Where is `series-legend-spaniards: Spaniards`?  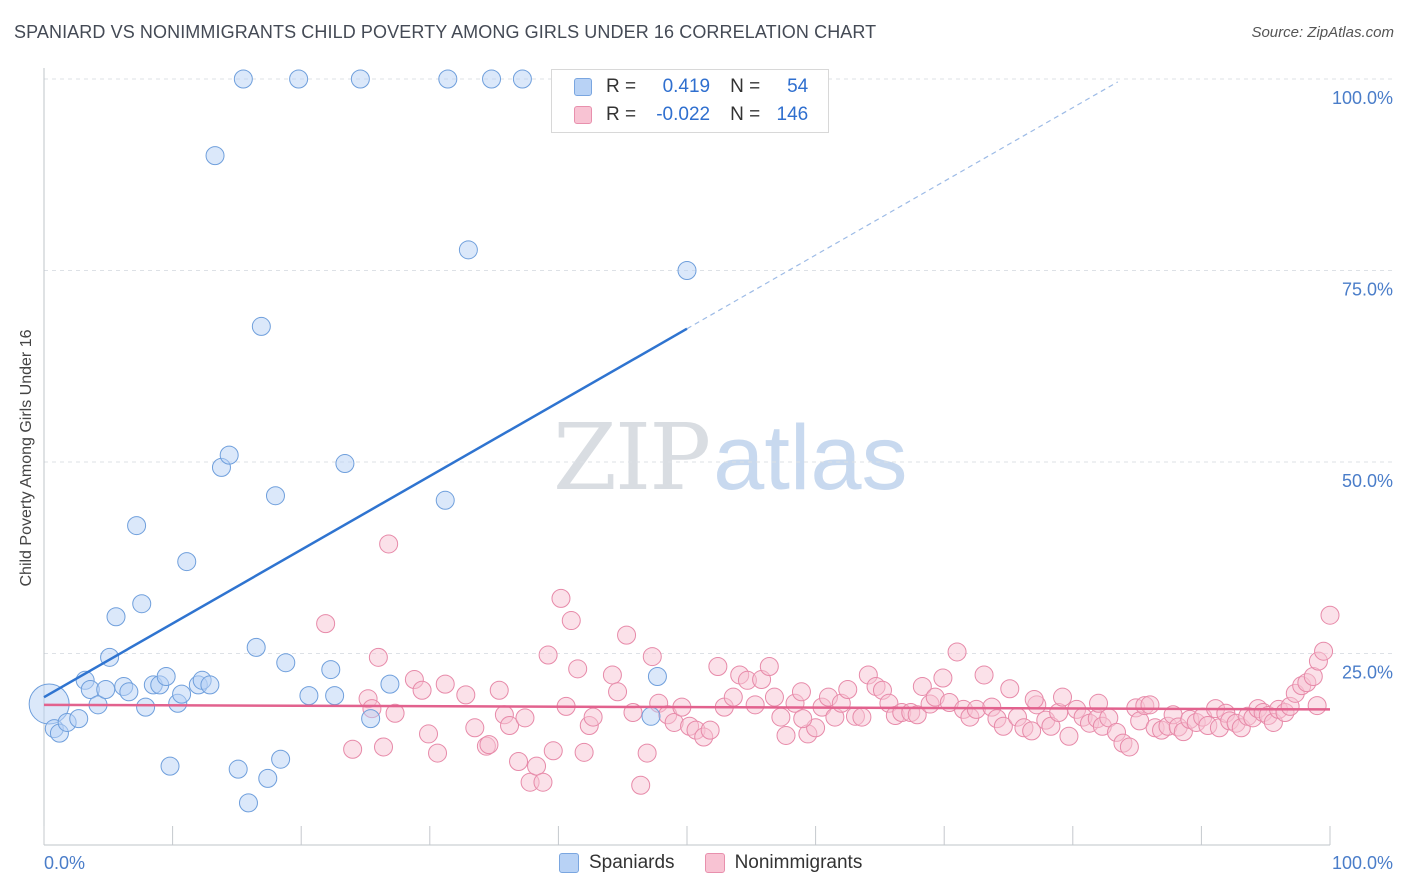
series-legend-spaniards: Spaniards is located at coordinates (617, 863).